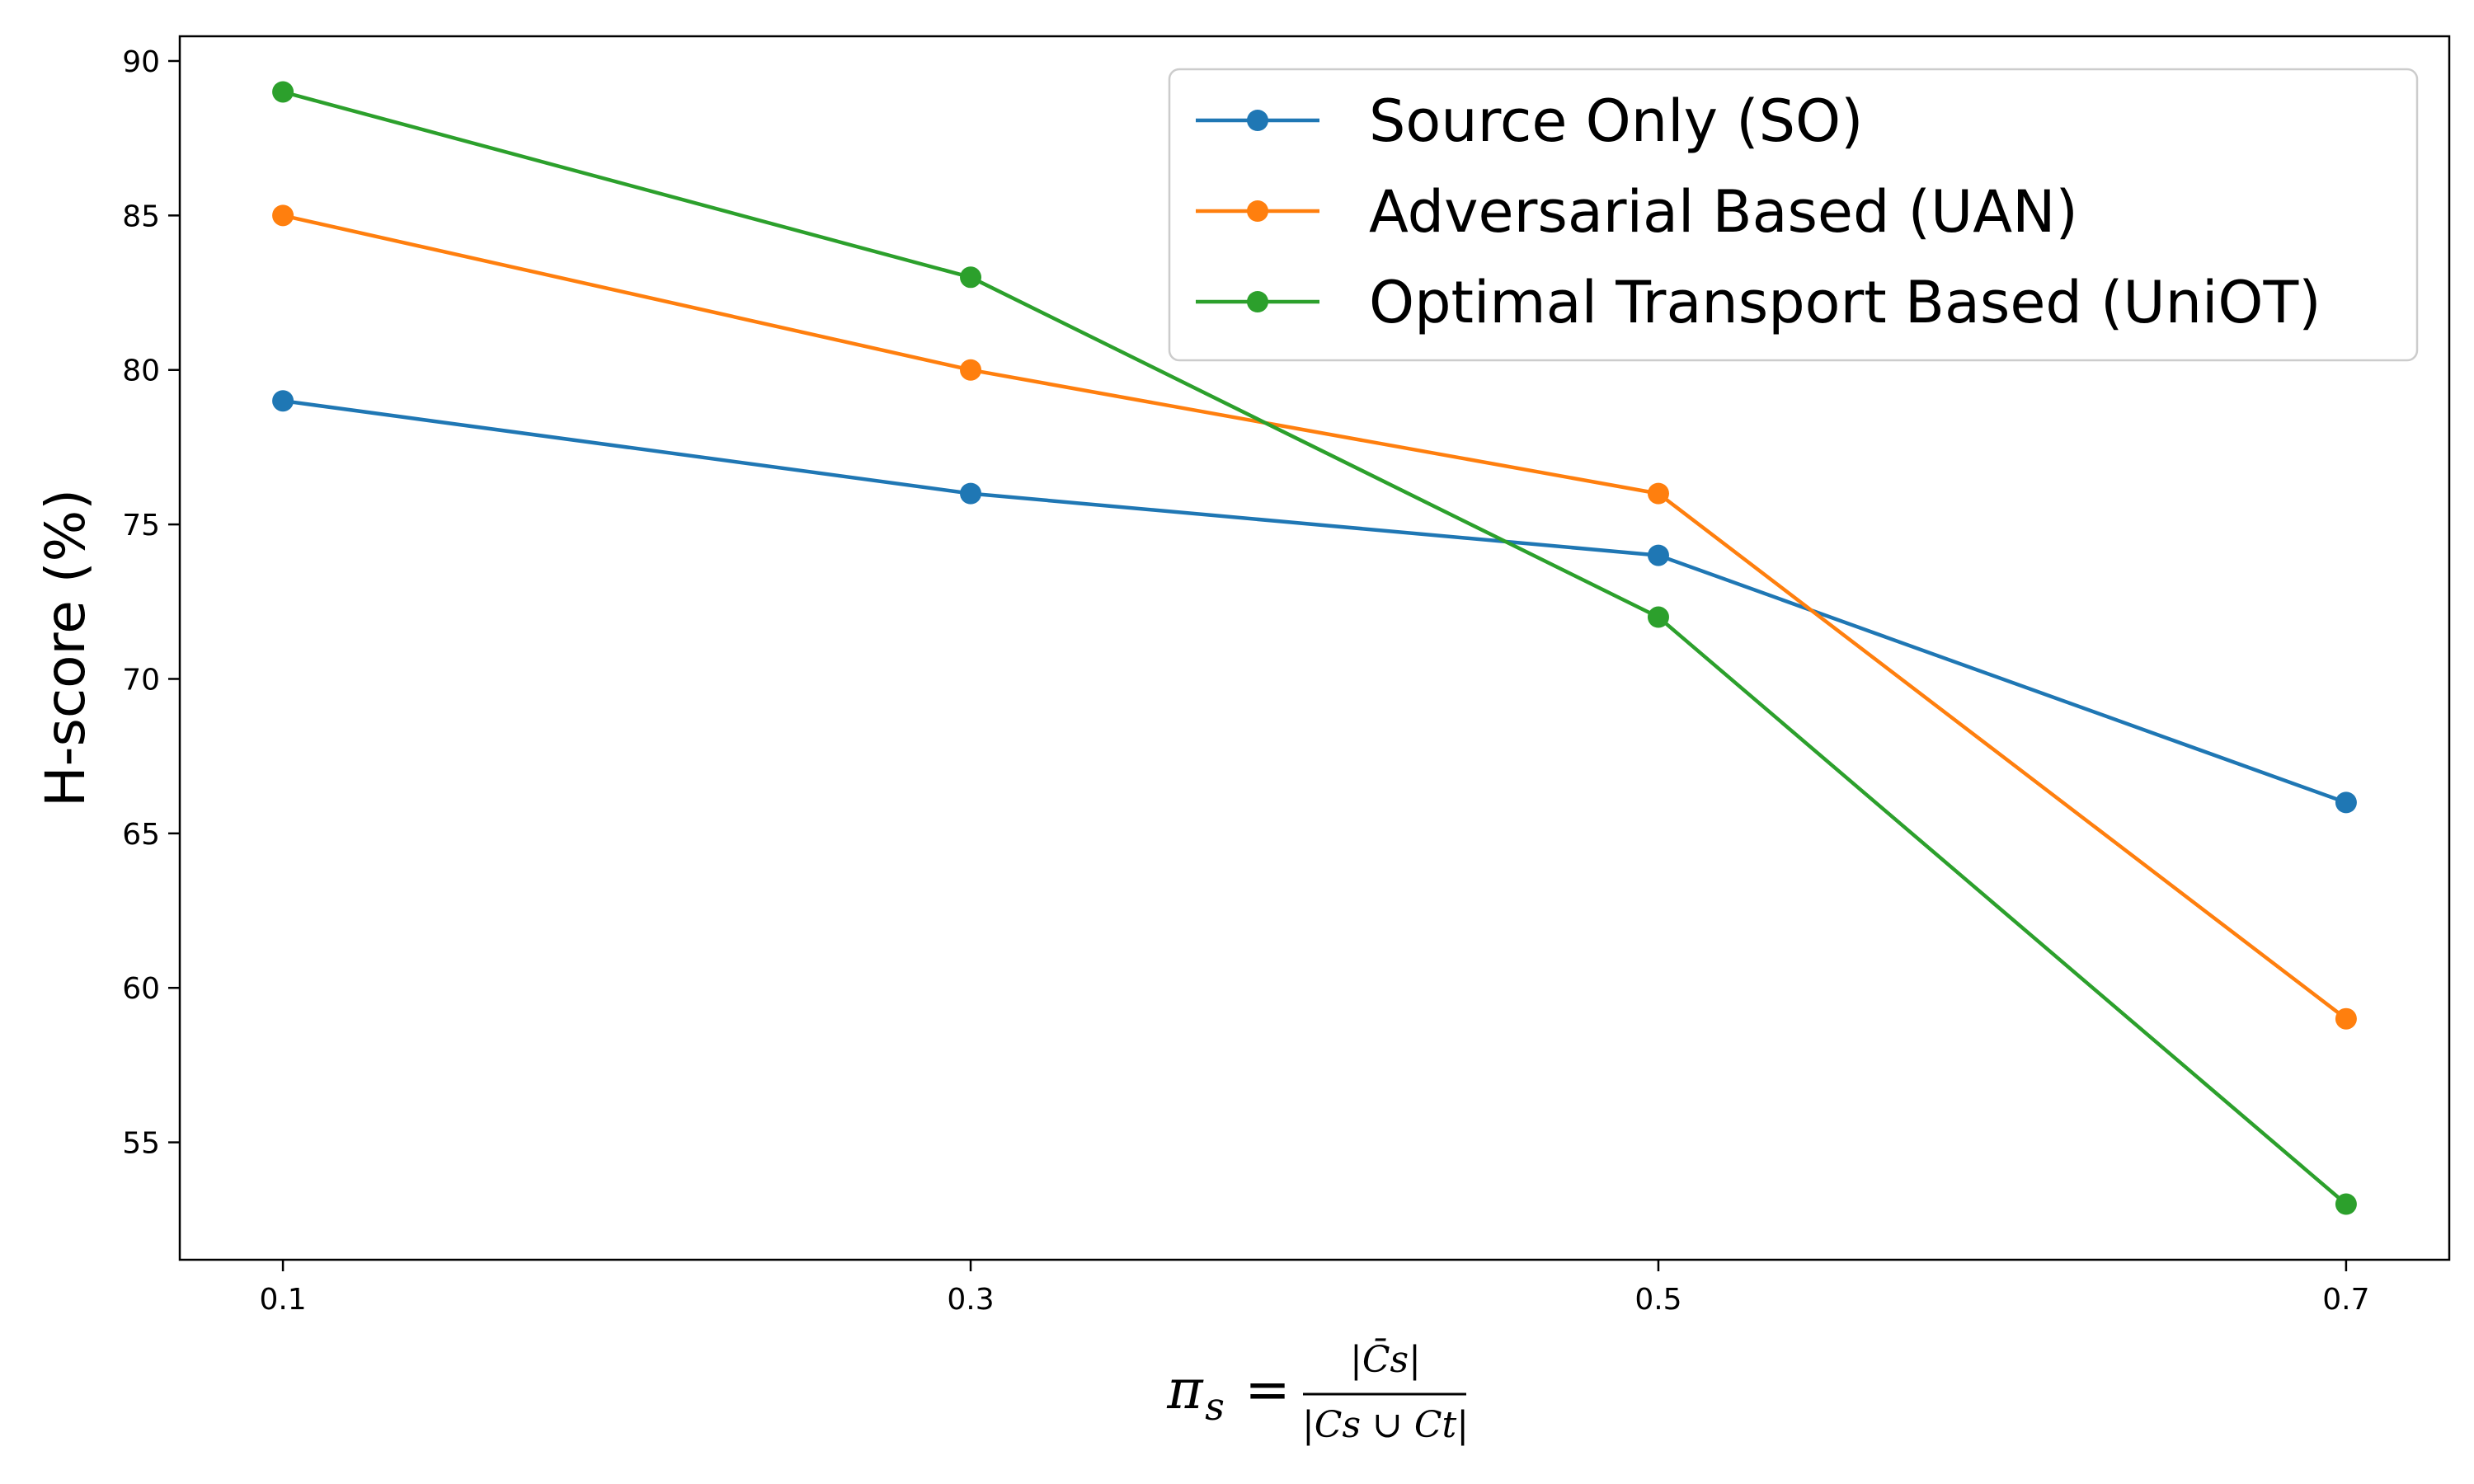 This screenshot has width=2474, height=1484. I want to click on xlabel-denominator: |Cs ∪ Ct|, so click(1385, 1425).